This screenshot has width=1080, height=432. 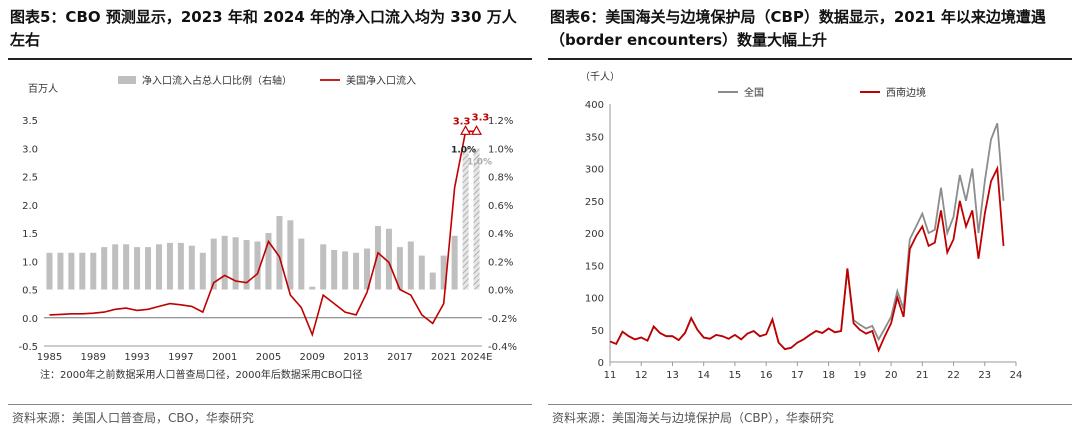 What do you see at coordinates (355, 357) in the screenshot?
I see `x-tick-label: 2013` at bounding box center [355, 357].